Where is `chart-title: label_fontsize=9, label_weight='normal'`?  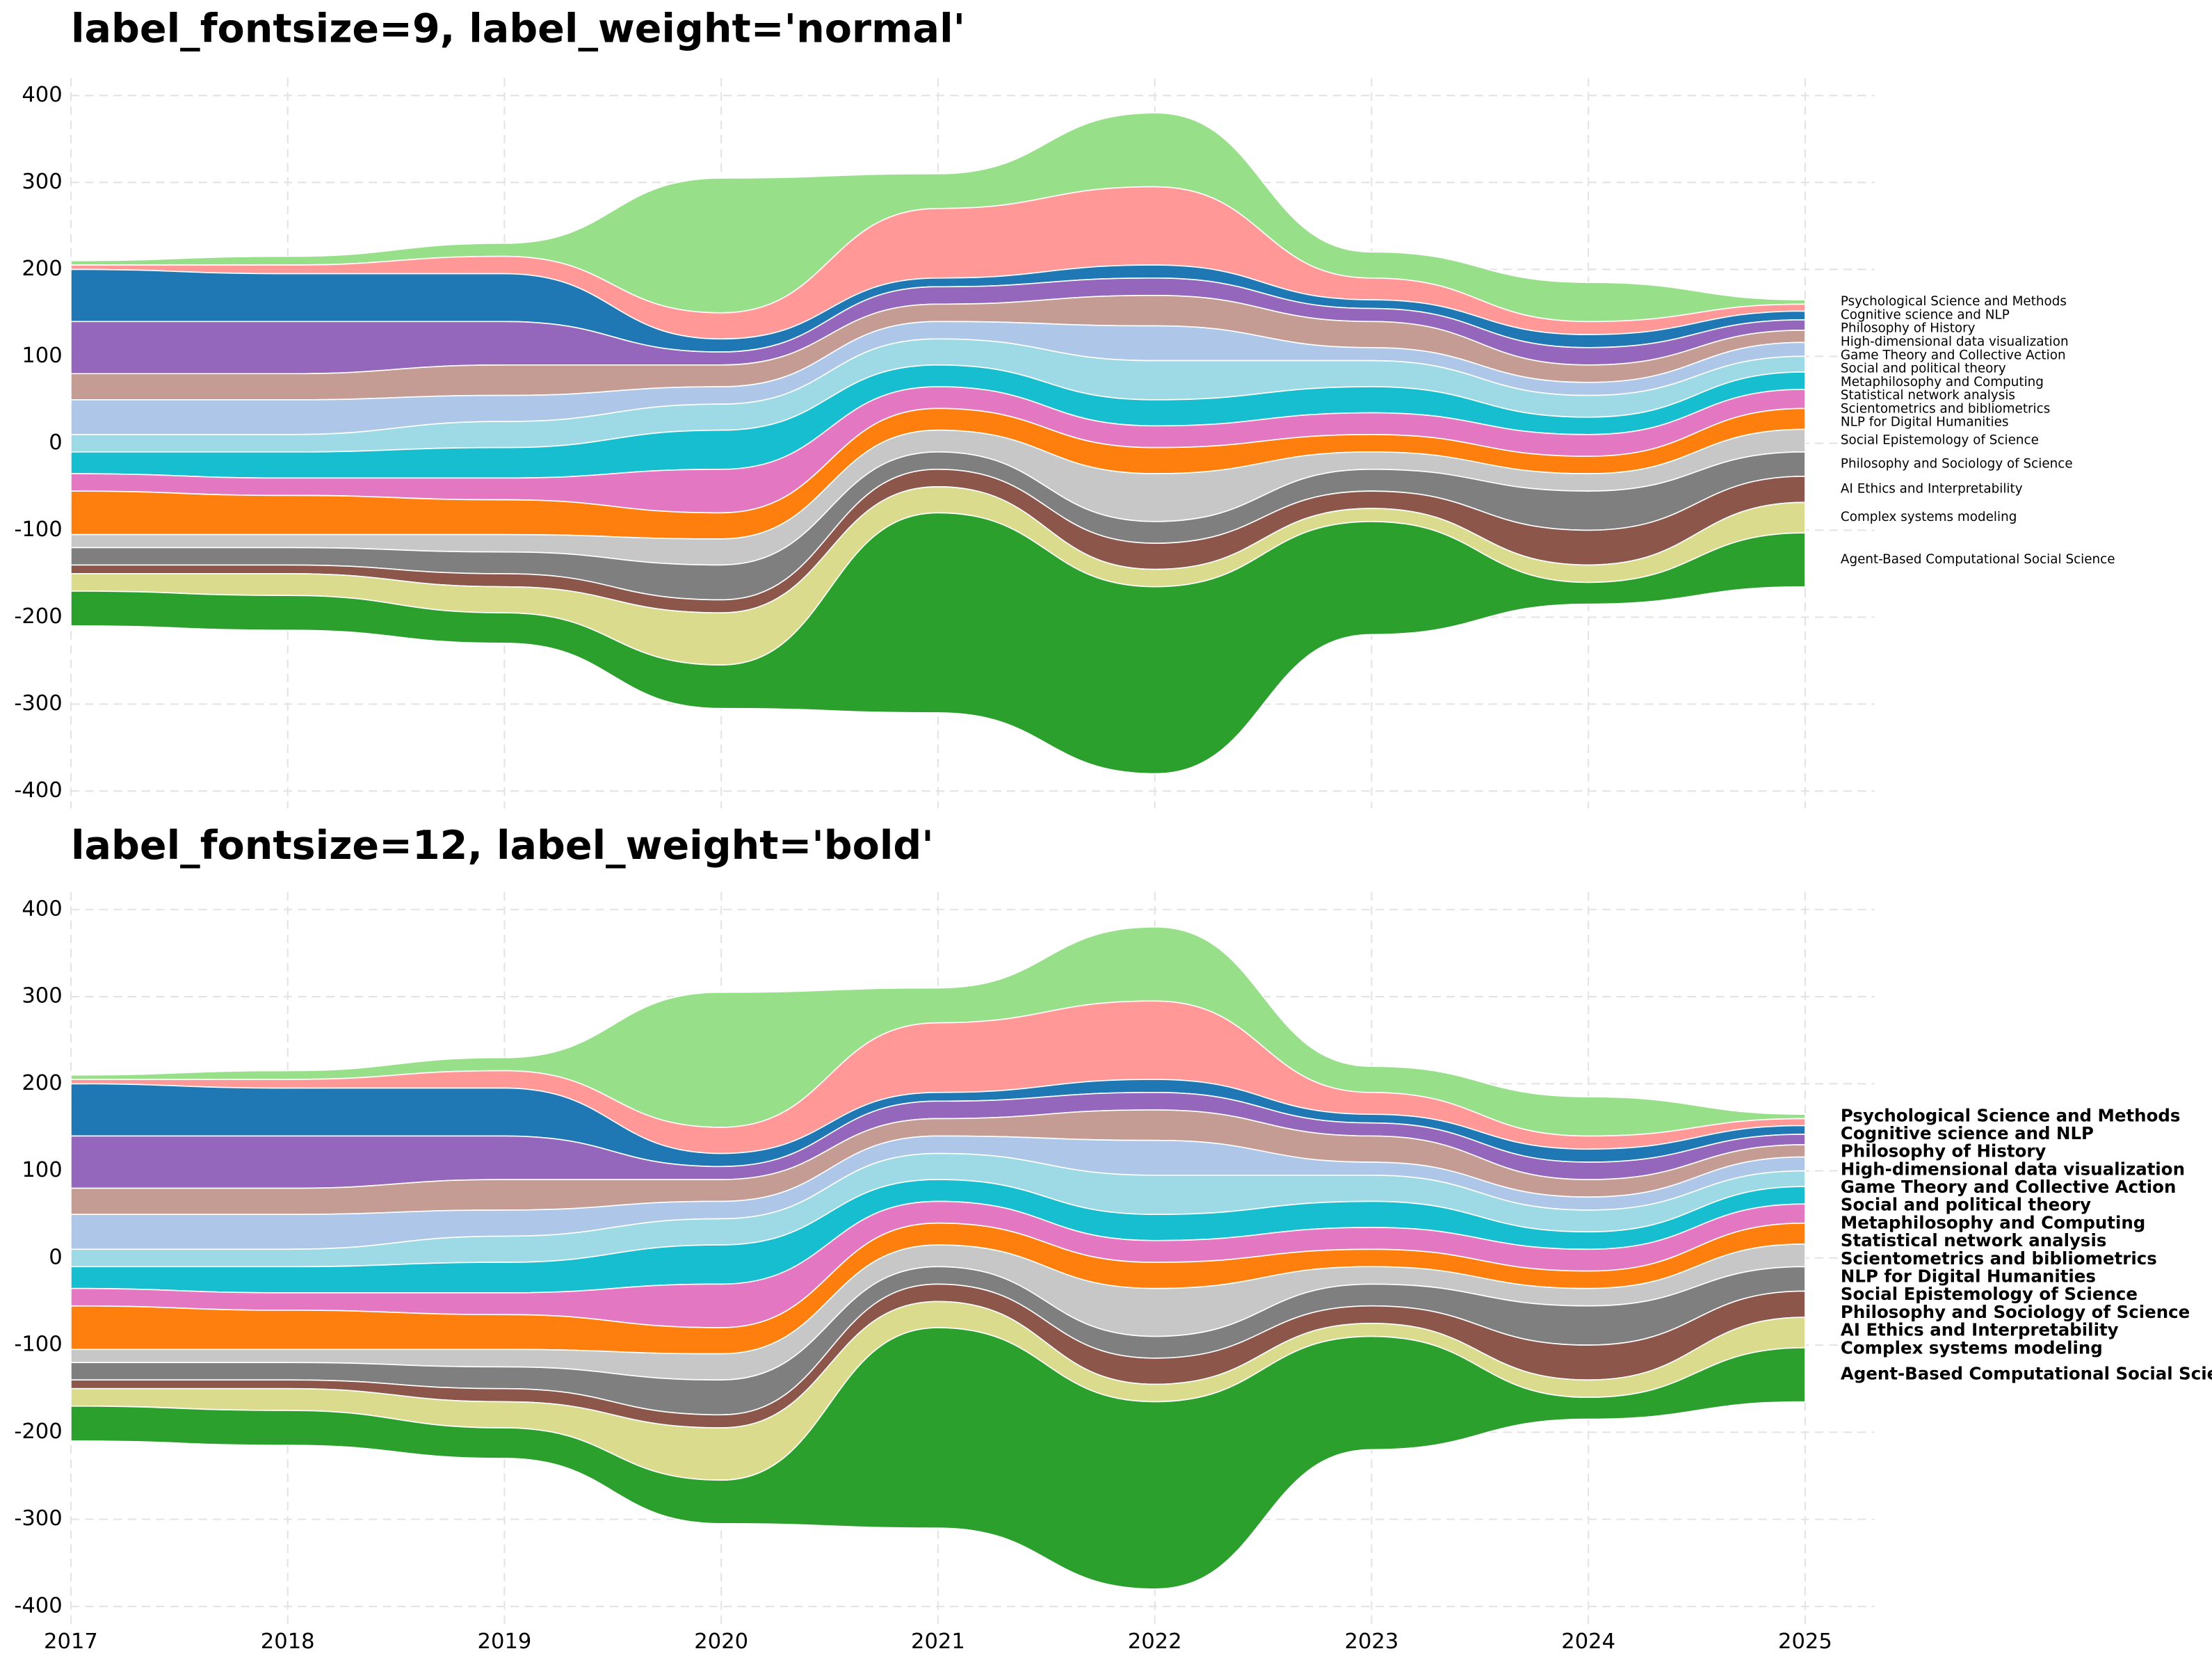 chart-title: label_fontsize=9, label_weight='normal' is located at coordinates (518, 29).